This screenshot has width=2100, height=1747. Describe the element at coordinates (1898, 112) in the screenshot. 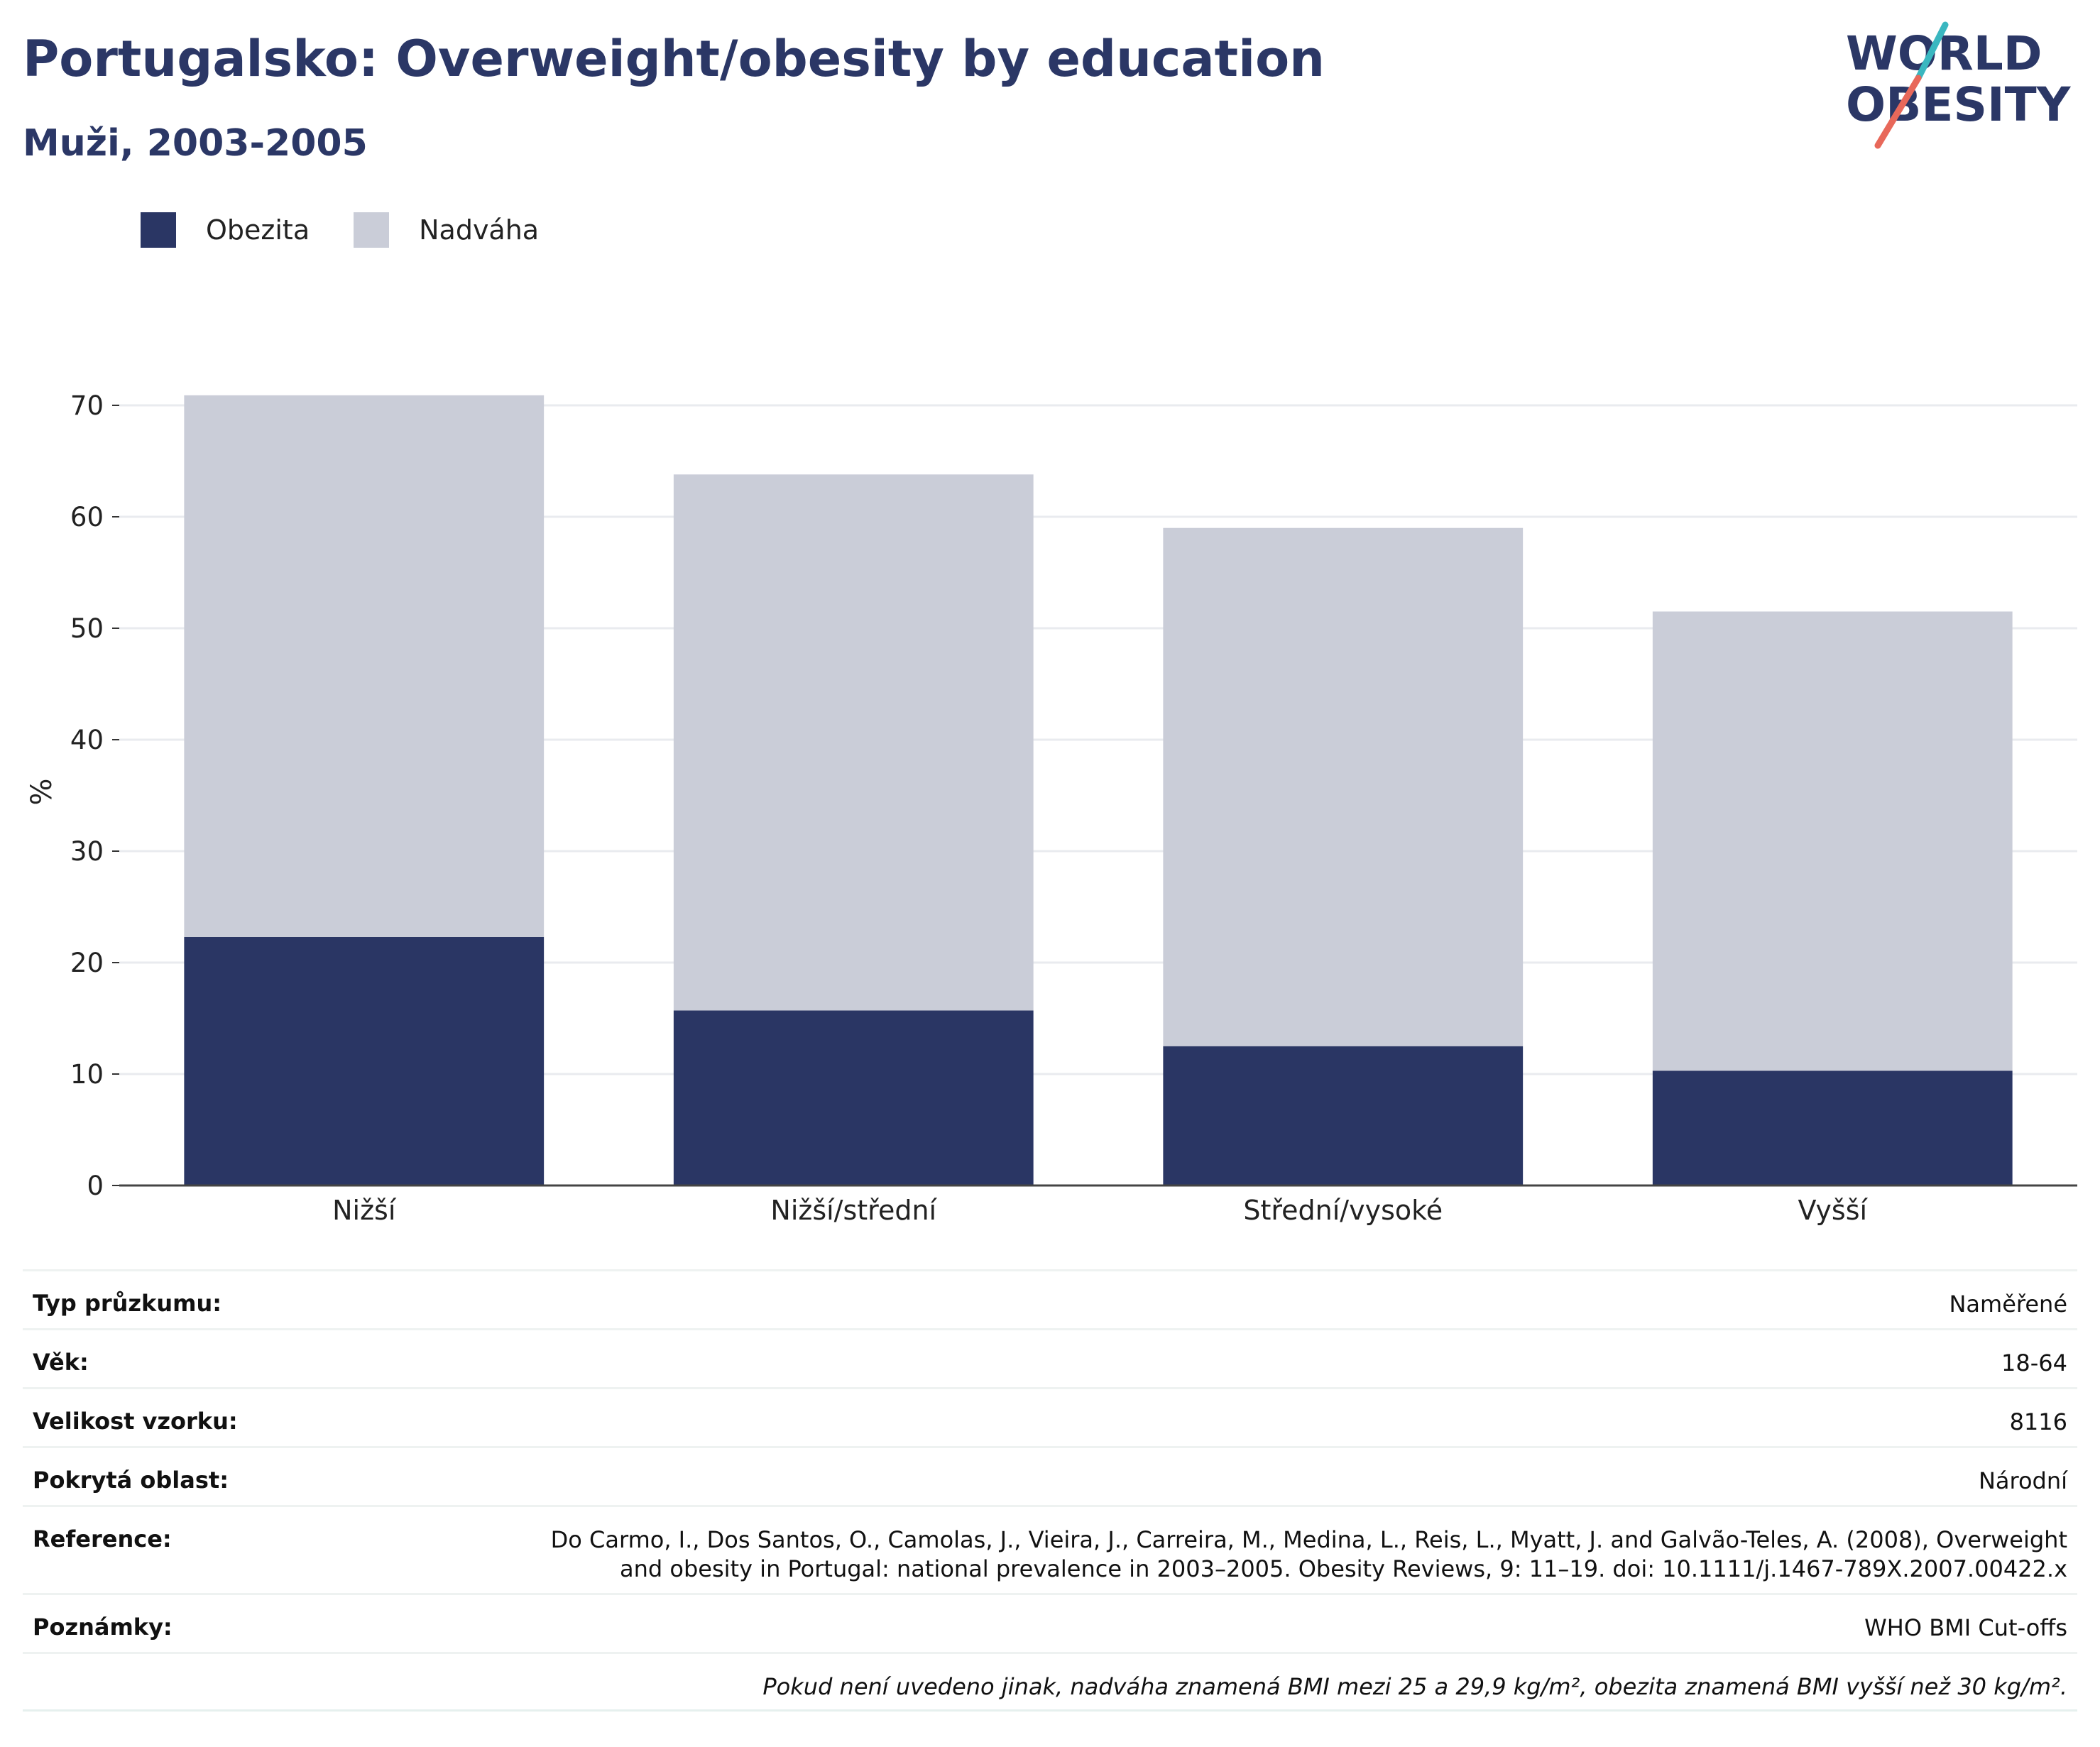

I see `logo-slash-coral` at that location.